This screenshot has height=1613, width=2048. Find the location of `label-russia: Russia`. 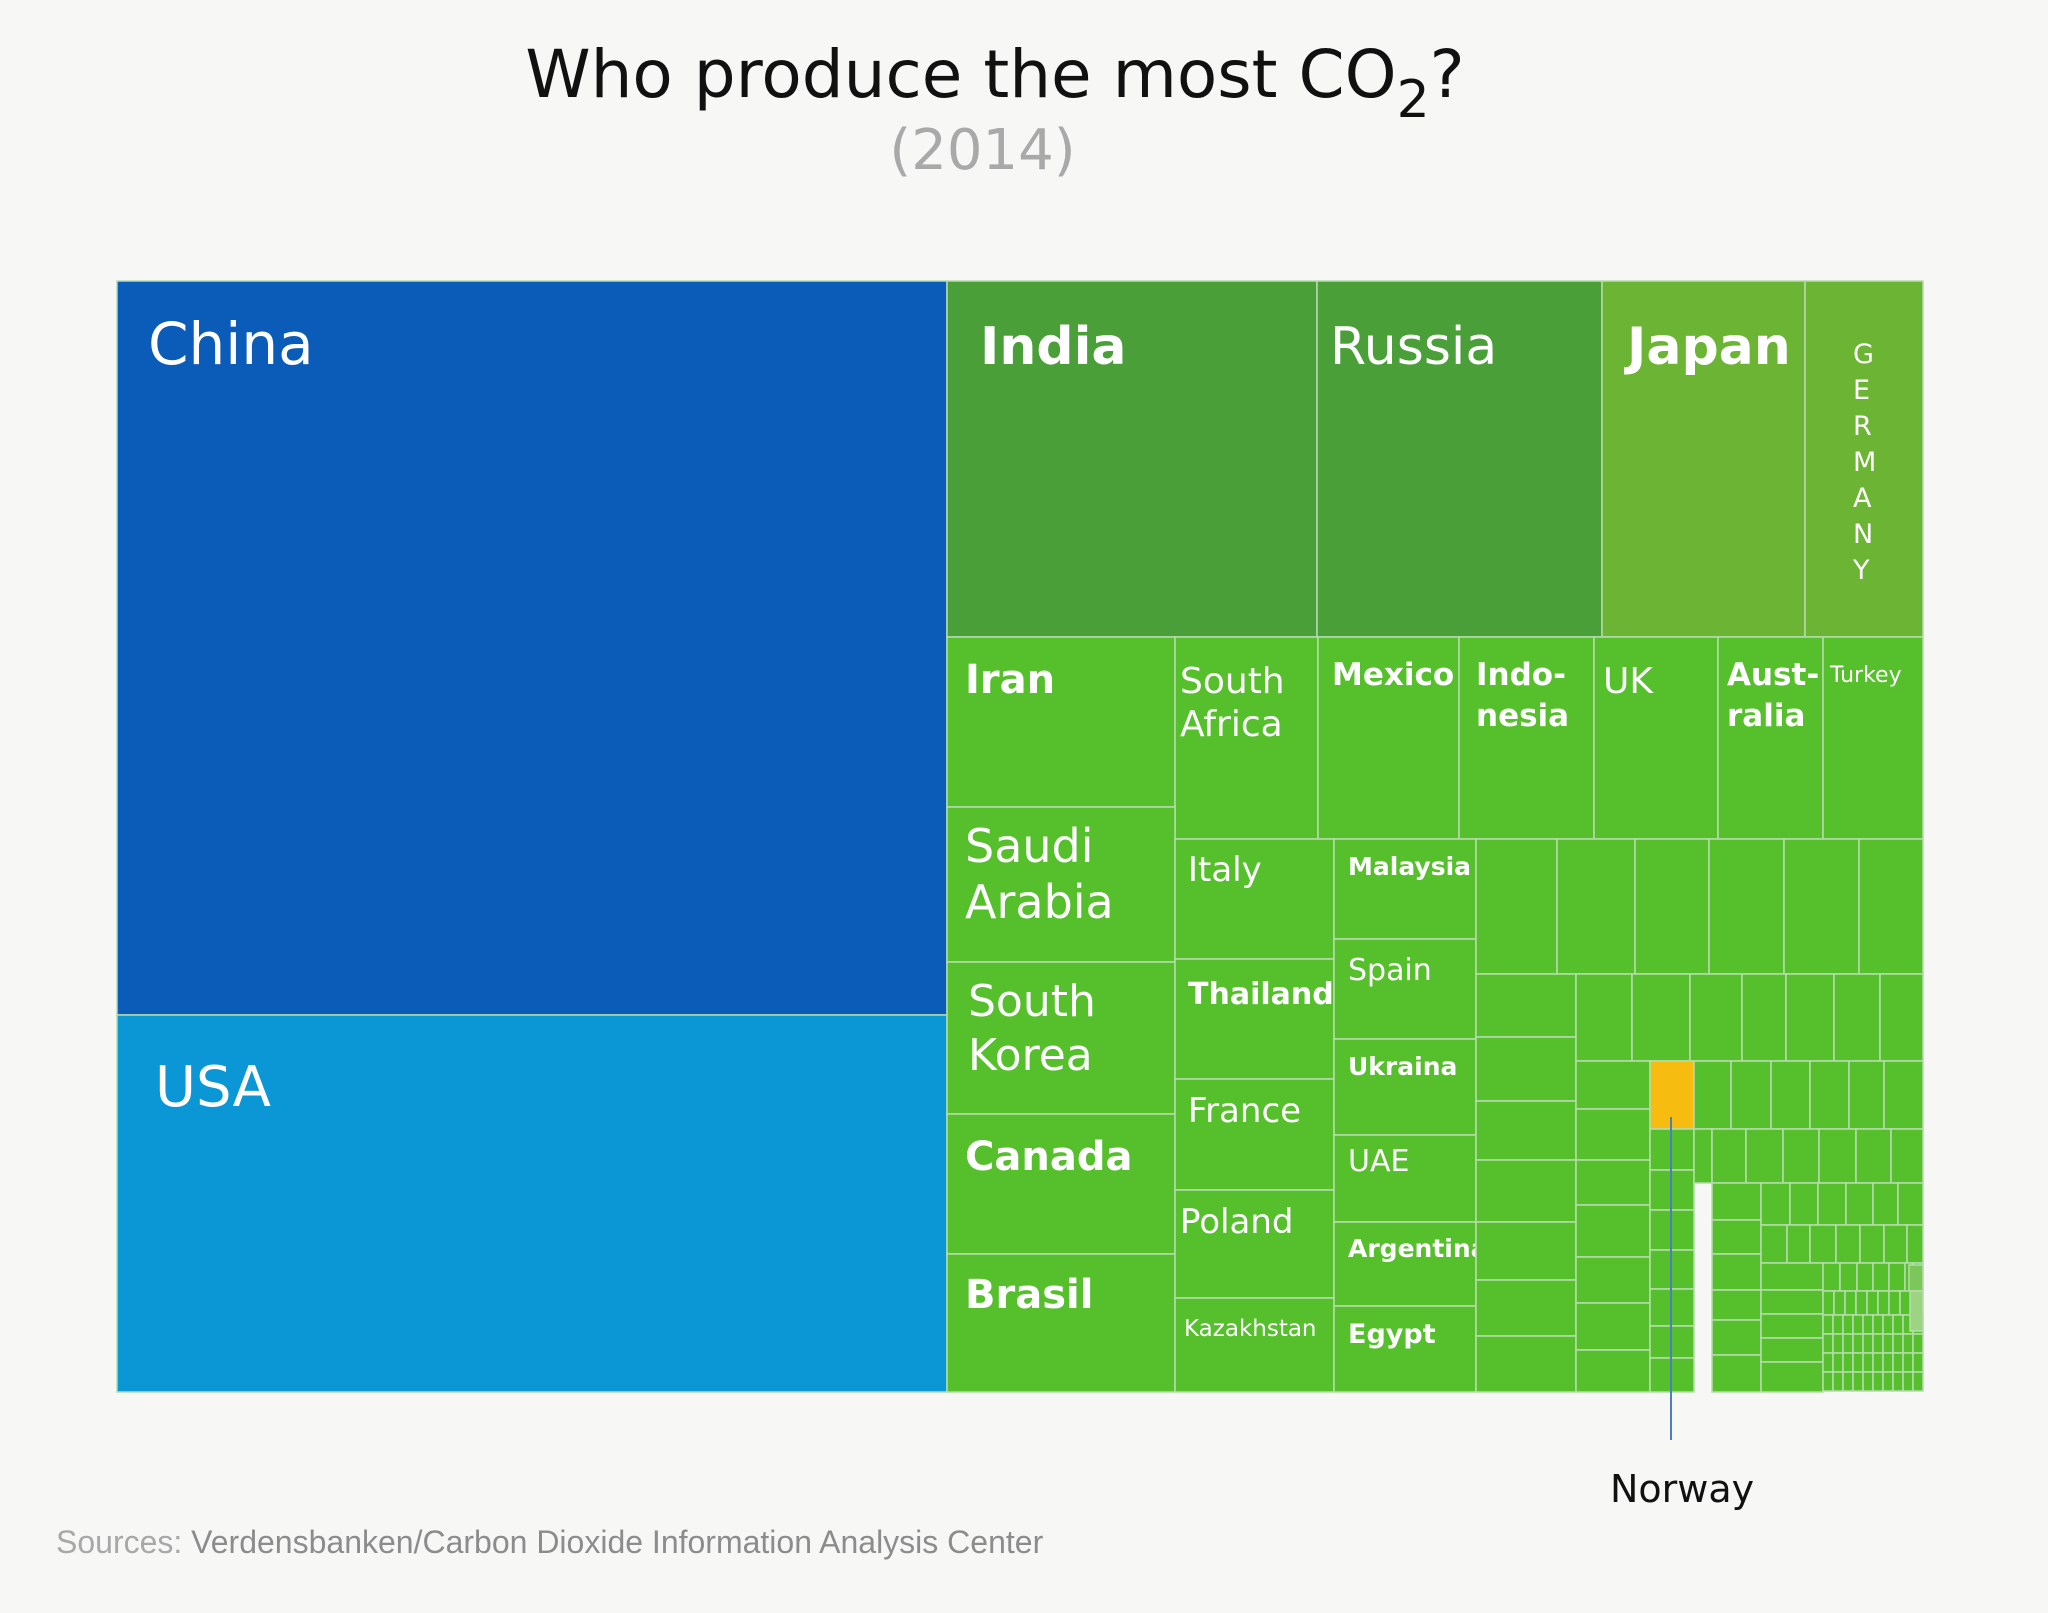

label-russia: Russia is located at coordinates (1413, 347).